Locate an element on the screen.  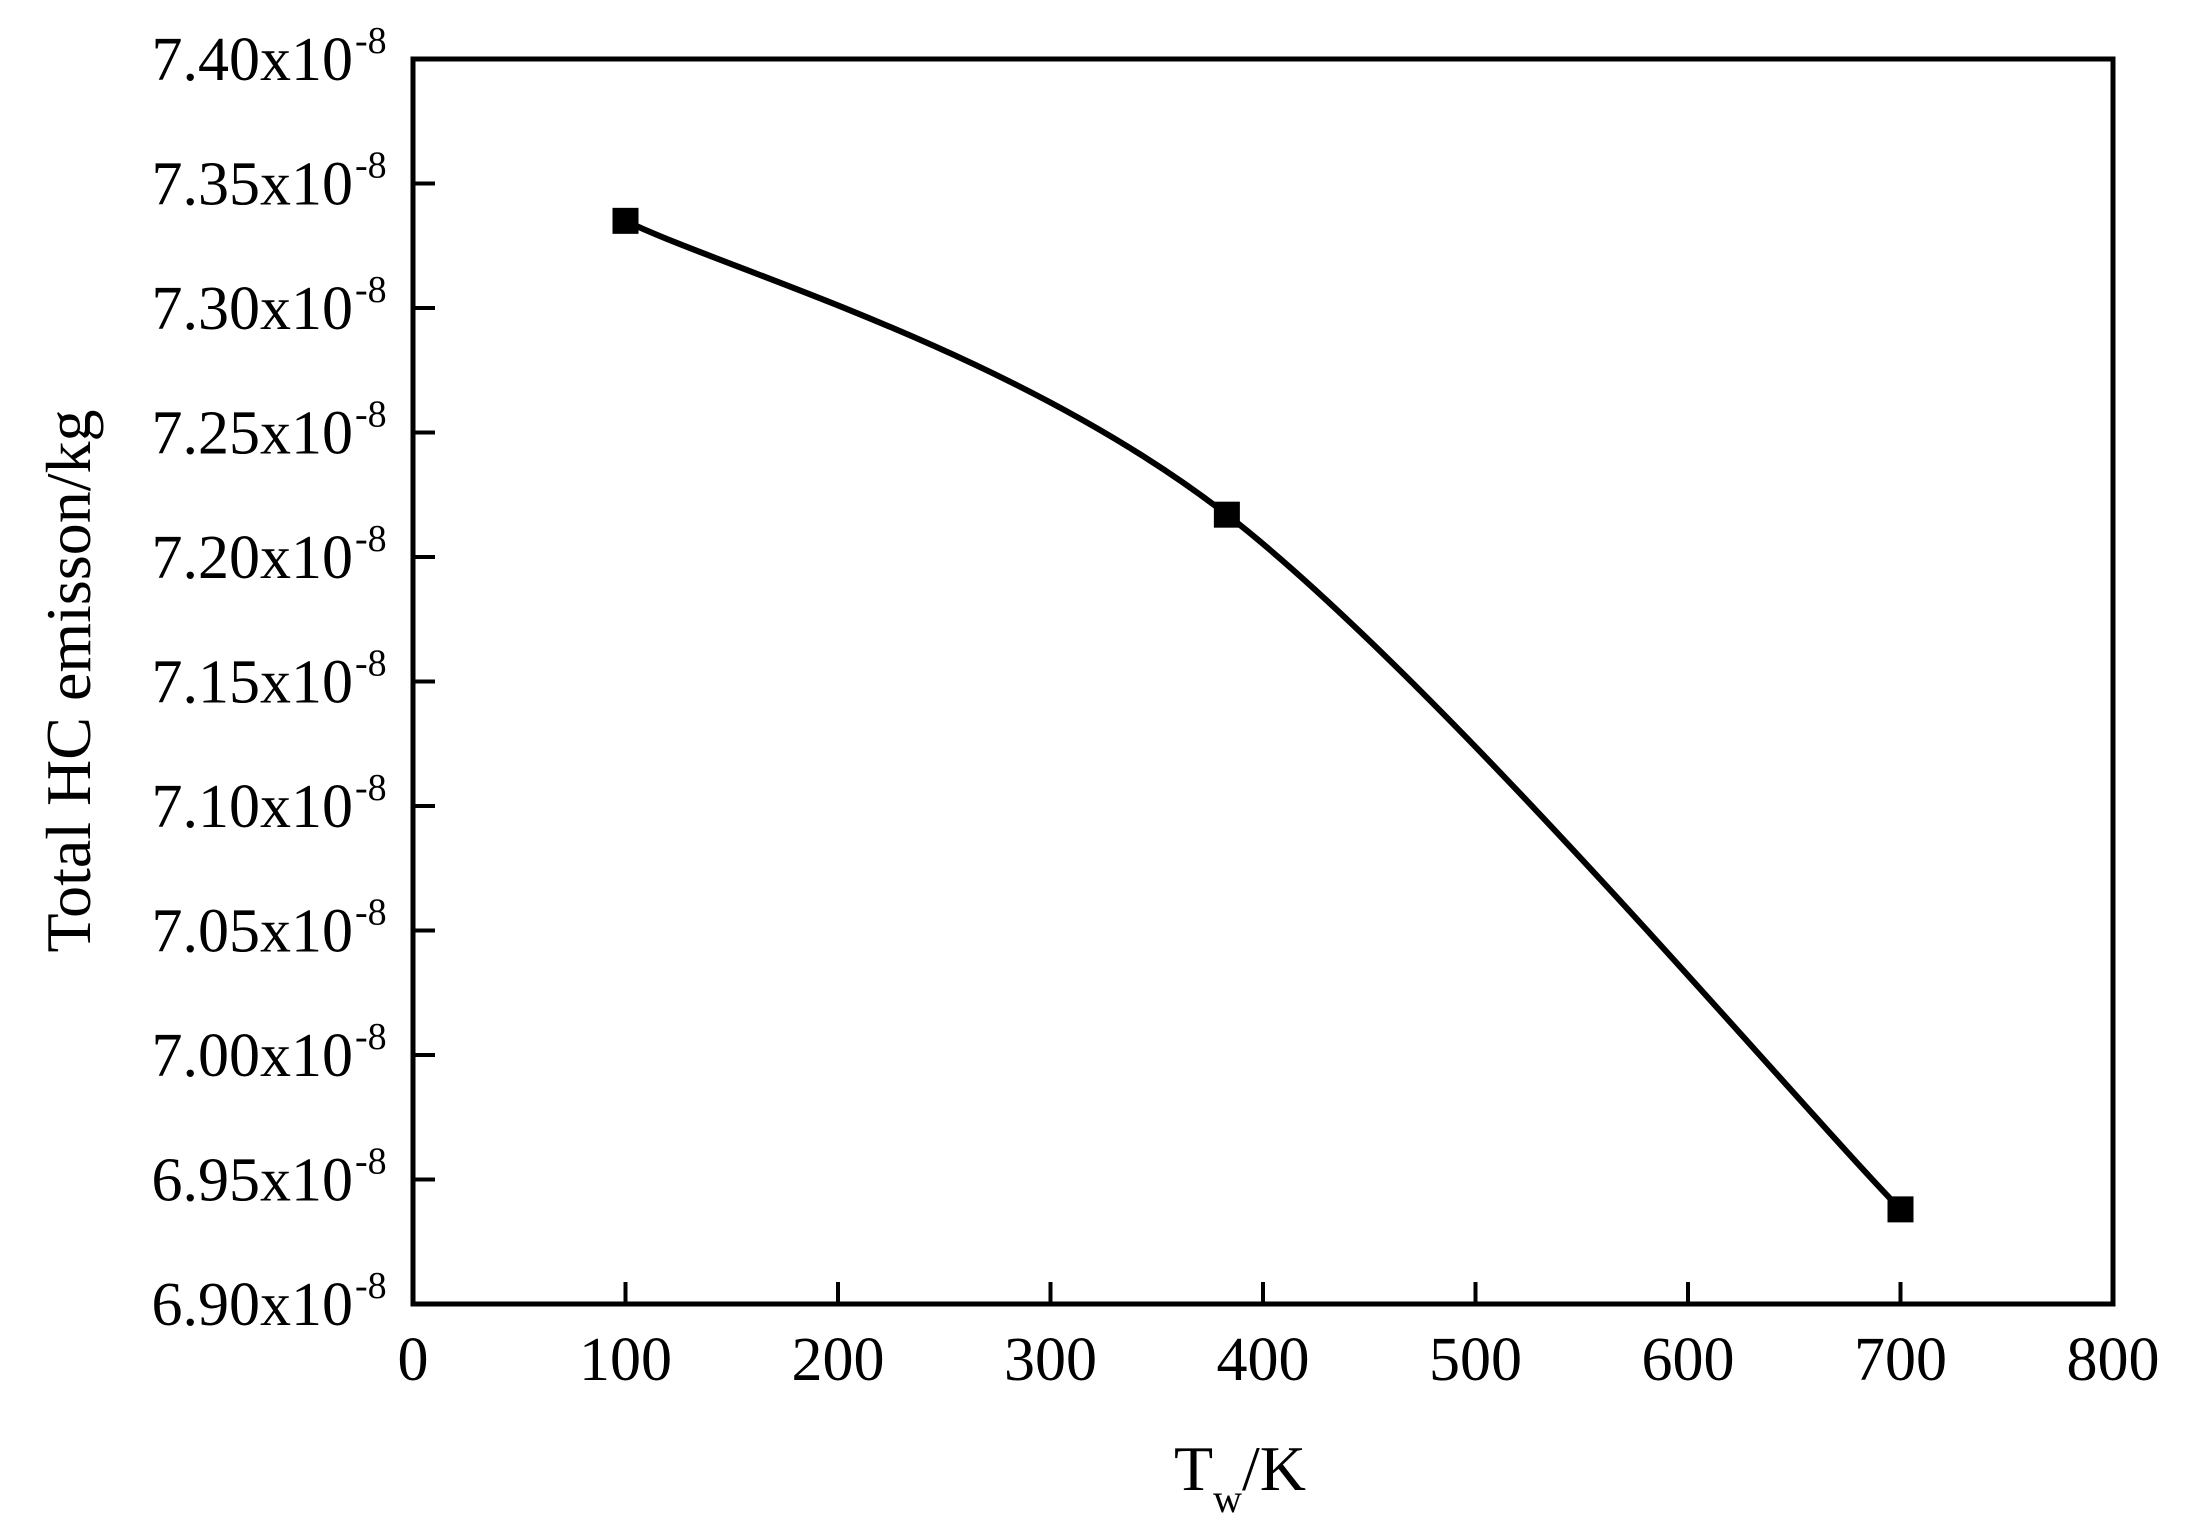
y-tick-label: 7.15x10 is located at coordinates (253, 683).